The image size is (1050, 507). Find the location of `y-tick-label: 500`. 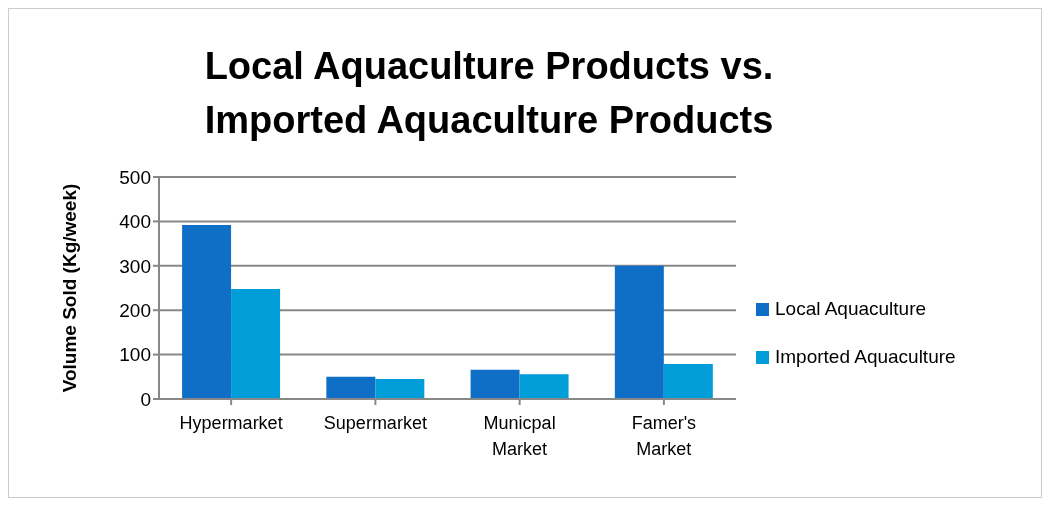

y-tick-label: 500 is located at coordinates (135, 177).